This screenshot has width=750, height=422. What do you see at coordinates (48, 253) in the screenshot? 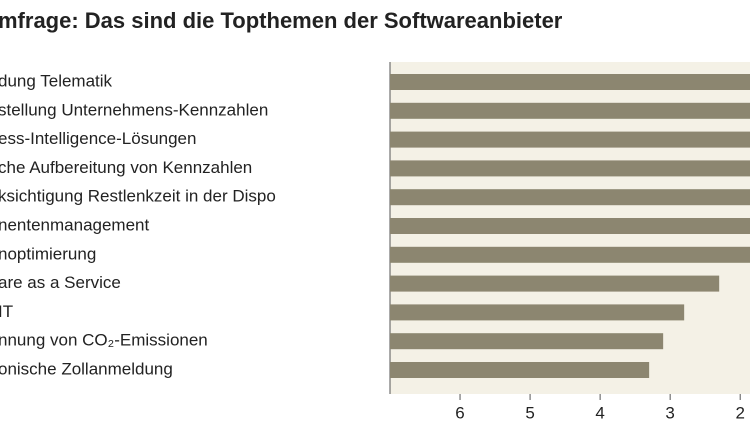
I see `category-label: noptimierung` at bounding box center [48, 253].